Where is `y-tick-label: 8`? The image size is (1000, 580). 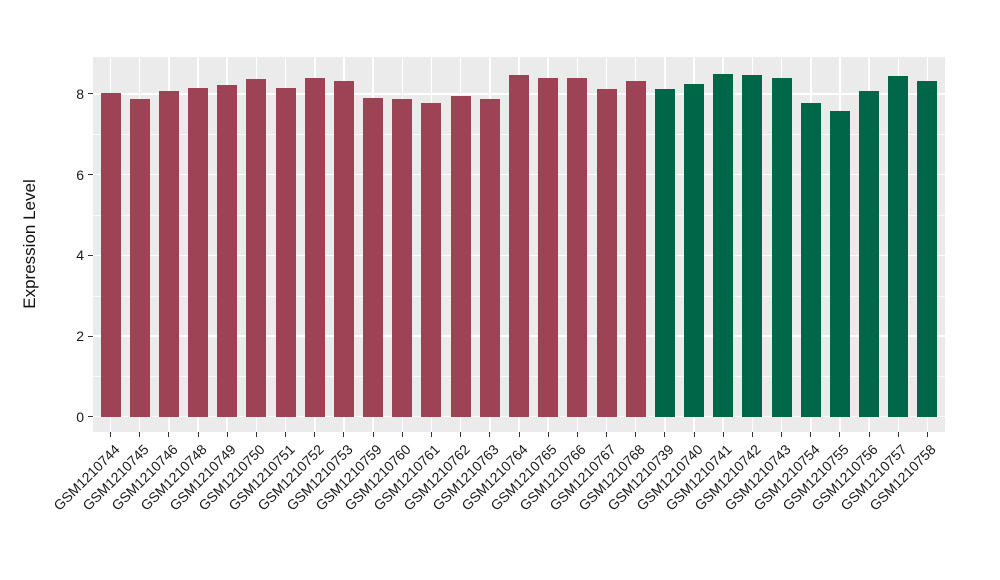
y-tick-label: 8 is located at coordinates (80, 93).